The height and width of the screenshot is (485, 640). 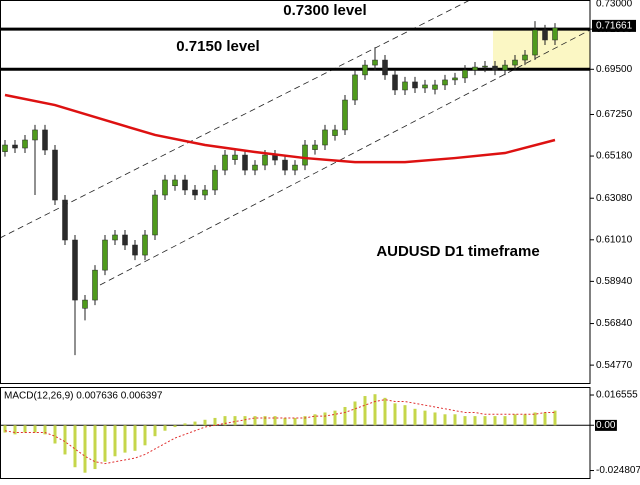 I want to click on y-tick-label: 0.58940, so click(x=614, y=281).